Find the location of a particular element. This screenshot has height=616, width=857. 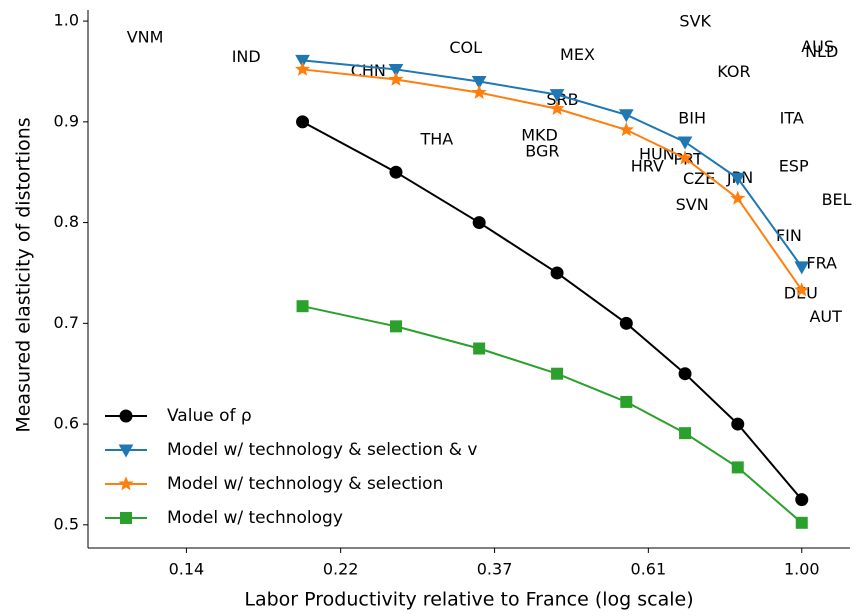

country-label: HRV is located at coordinates (647, 166).